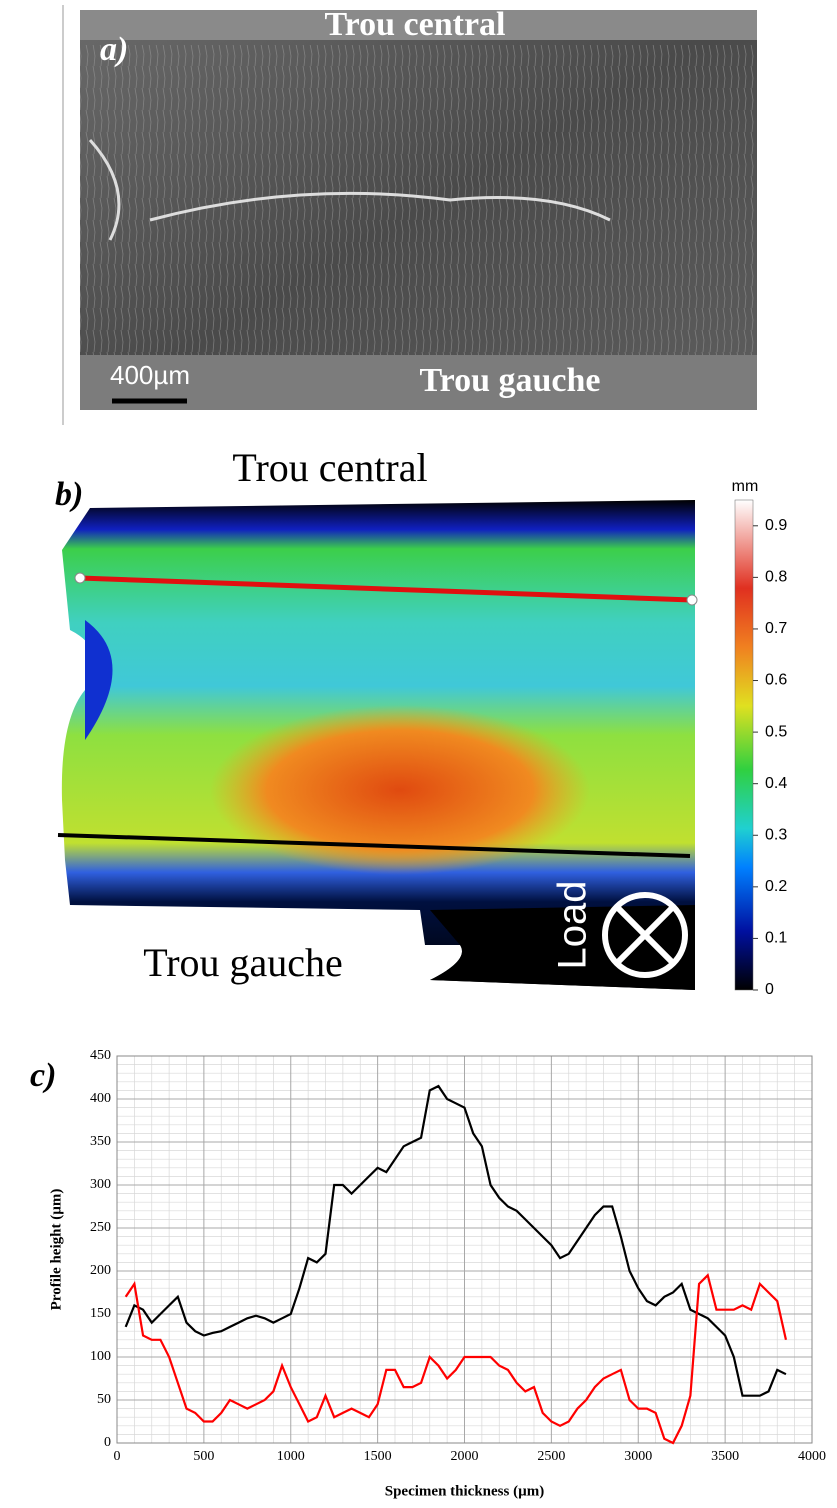 The height and width of the screenshot is (1508, 837). I want to click on colorbar-tick-label: 0.7, so click(776, 628).